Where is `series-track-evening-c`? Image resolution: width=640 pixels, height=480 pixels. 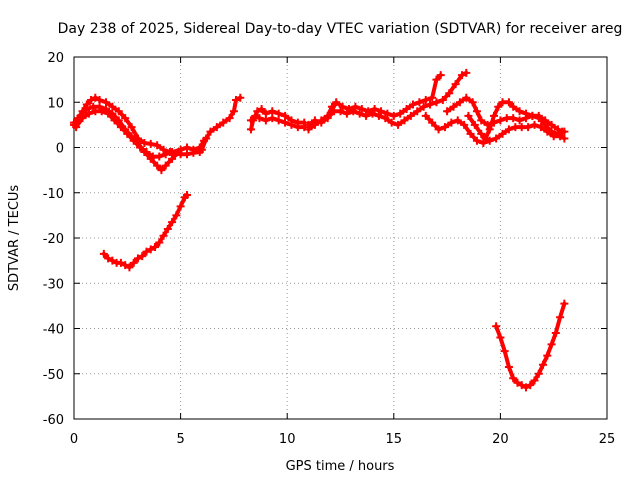 series-track-evening-c is located at coordinates (516, 120).